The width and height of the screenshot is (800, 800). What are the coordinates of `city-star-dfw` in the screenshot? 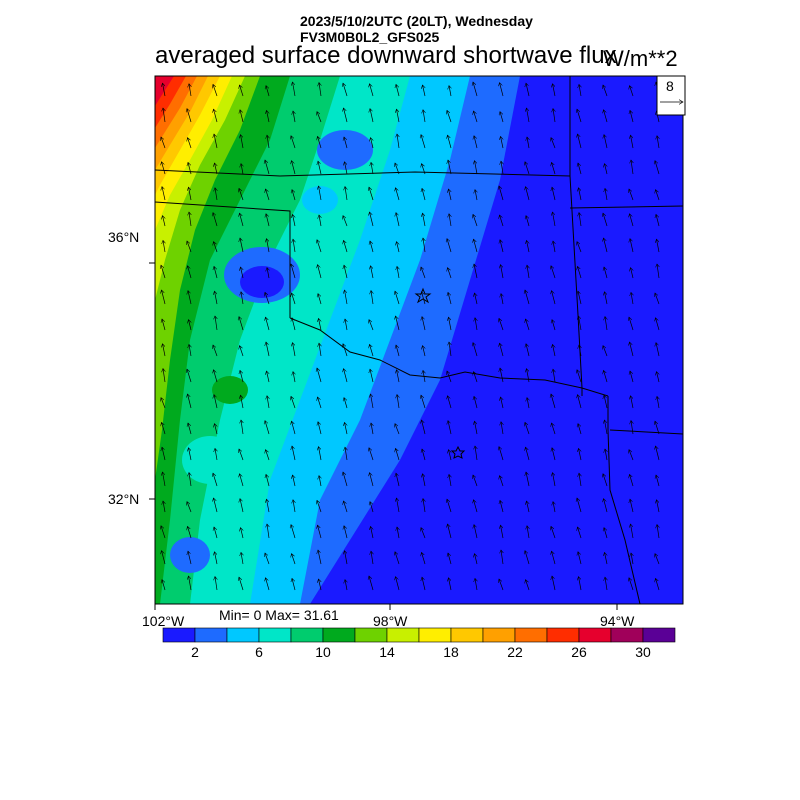 It's located at (458, 452).